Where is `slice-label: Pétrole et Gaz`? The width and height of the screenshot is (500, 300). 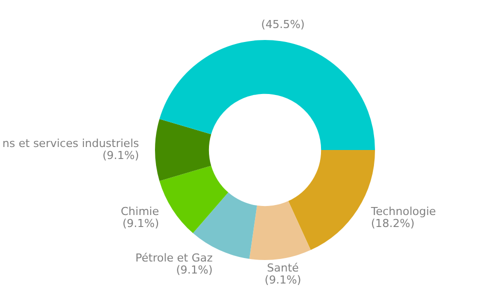 slice-label: Pétrole et Gaz is located at coordinates (174, 257).